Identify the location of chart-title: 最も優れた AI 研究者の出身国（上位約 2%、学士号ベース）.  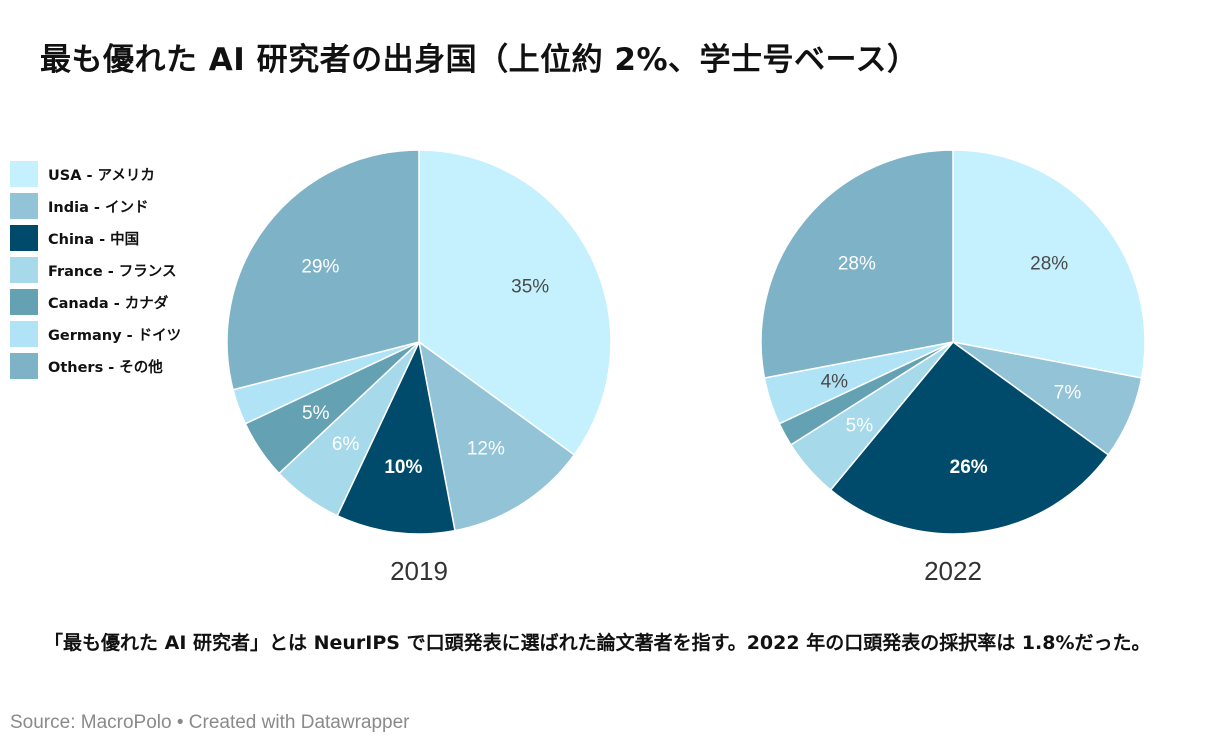
(479, 60).